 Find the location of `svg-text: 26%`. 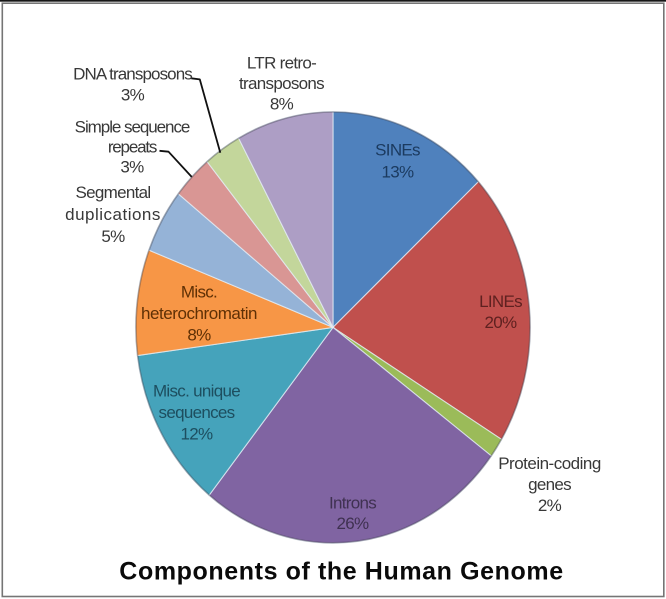

svg-text: 26% is located at coordinates (353, 523).